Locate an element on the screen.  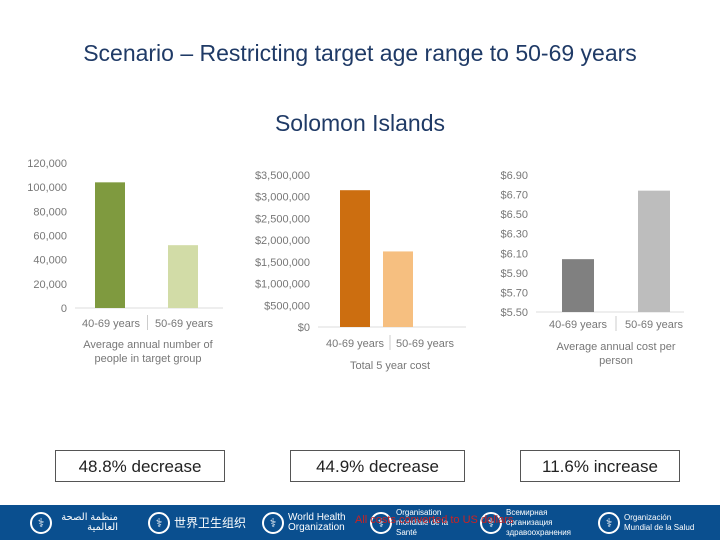
y-tick-label: 120,000 is located at coordinates (47, 164).